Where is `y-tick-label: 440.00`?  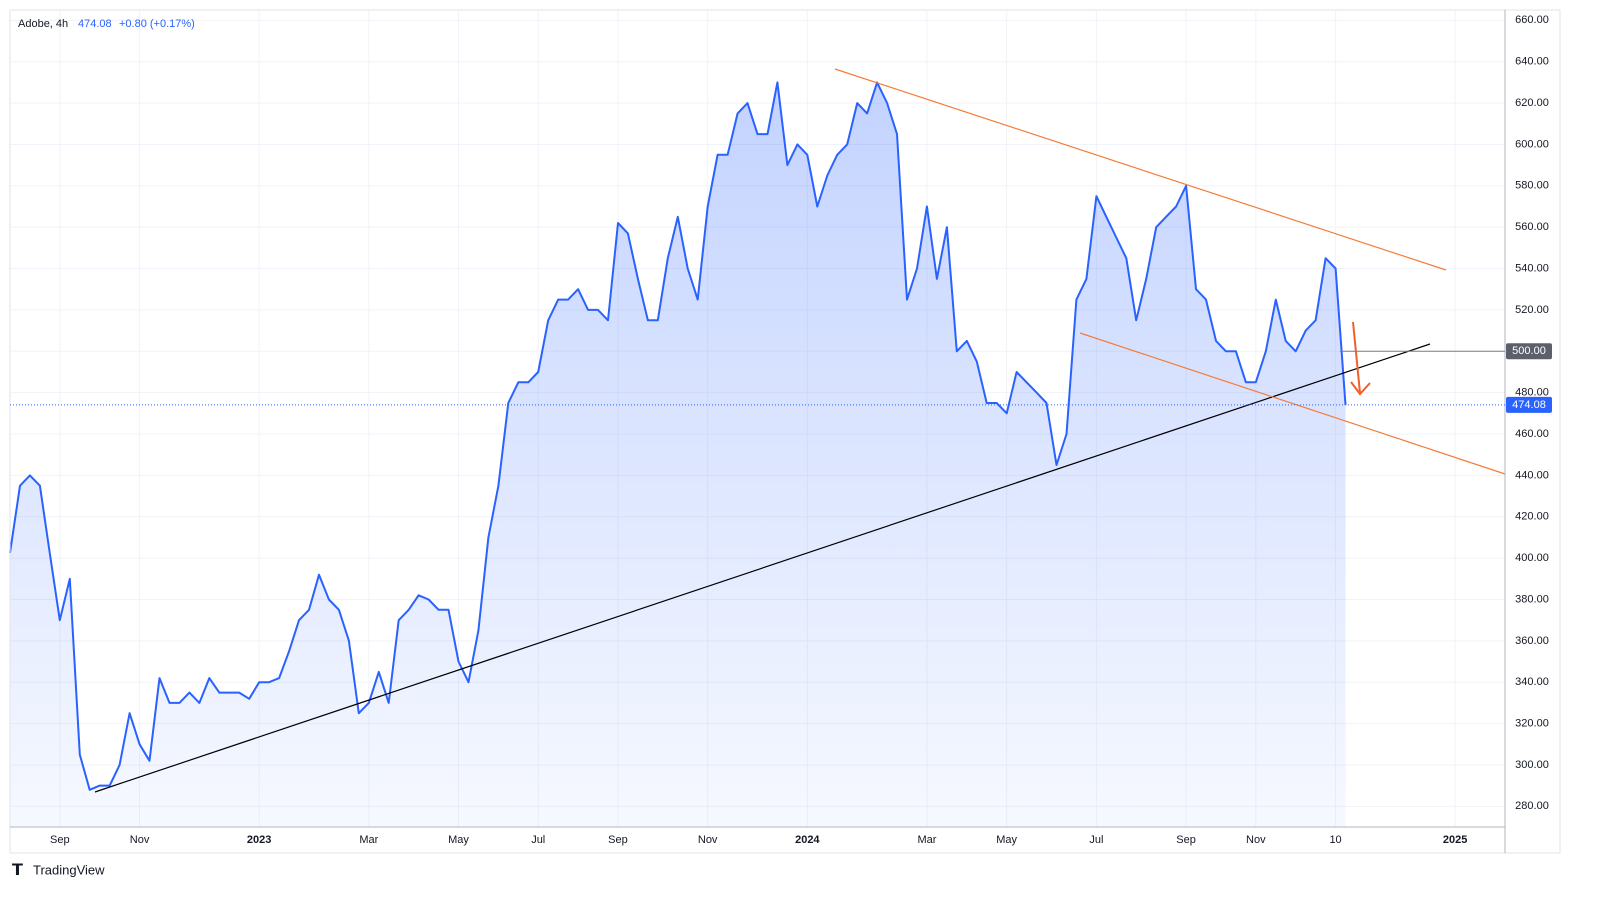
y-tick-label: 440.00 is located at coordinates (1532, 475).